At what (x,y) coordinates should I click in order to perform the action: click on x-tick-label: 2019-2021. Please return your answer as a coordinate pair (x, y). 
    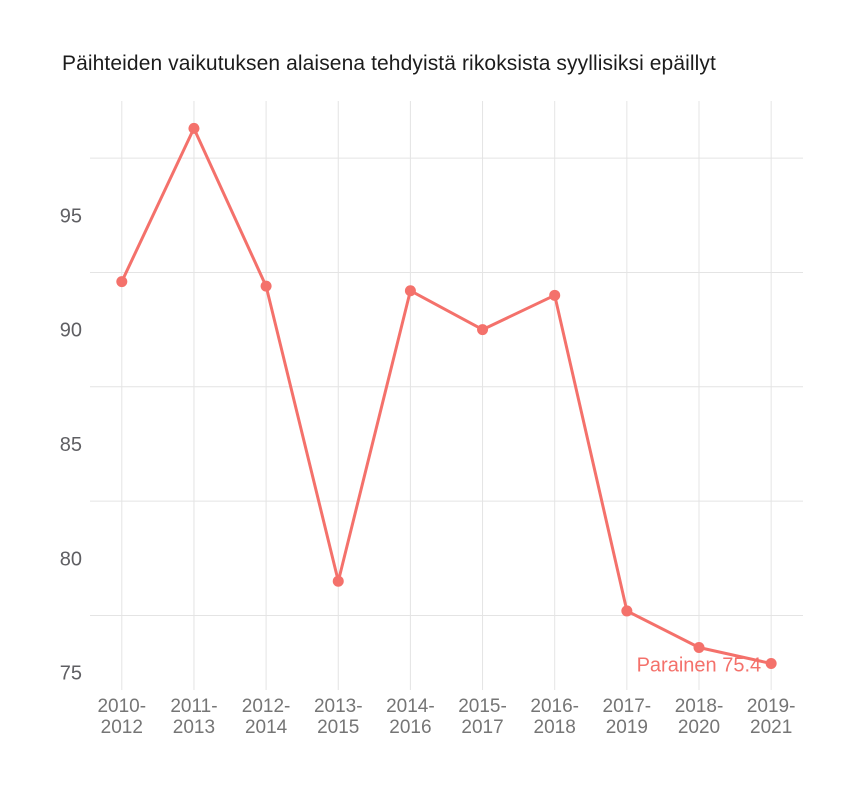
    Looking at the image, I should click on (771, 717).